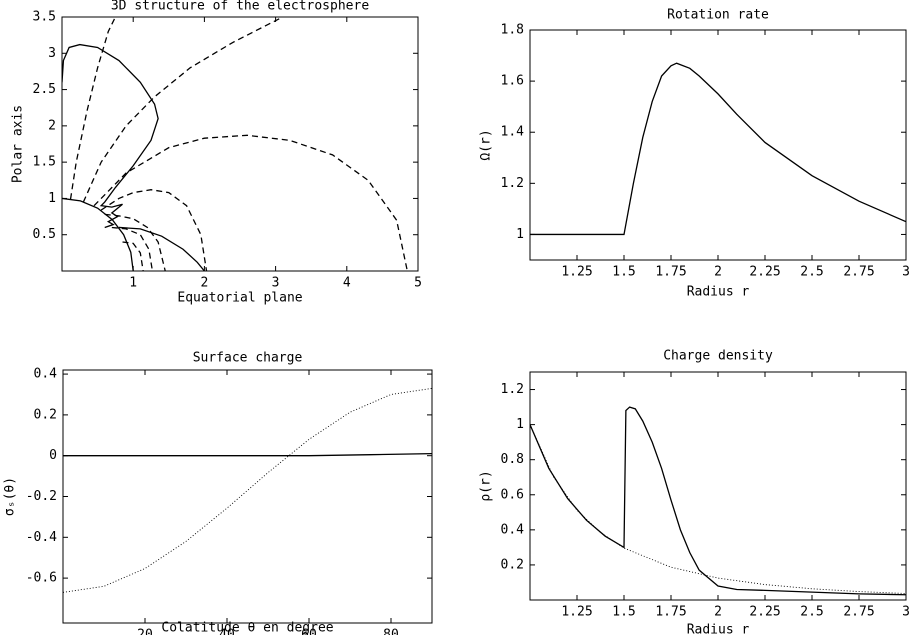 Image resolution: width=909 pixels, height=635 pixels. What do you see at coordinates (418, 283) in the screenshot?
I see `x-tick-label: 5` at bounding box center [418, 283].